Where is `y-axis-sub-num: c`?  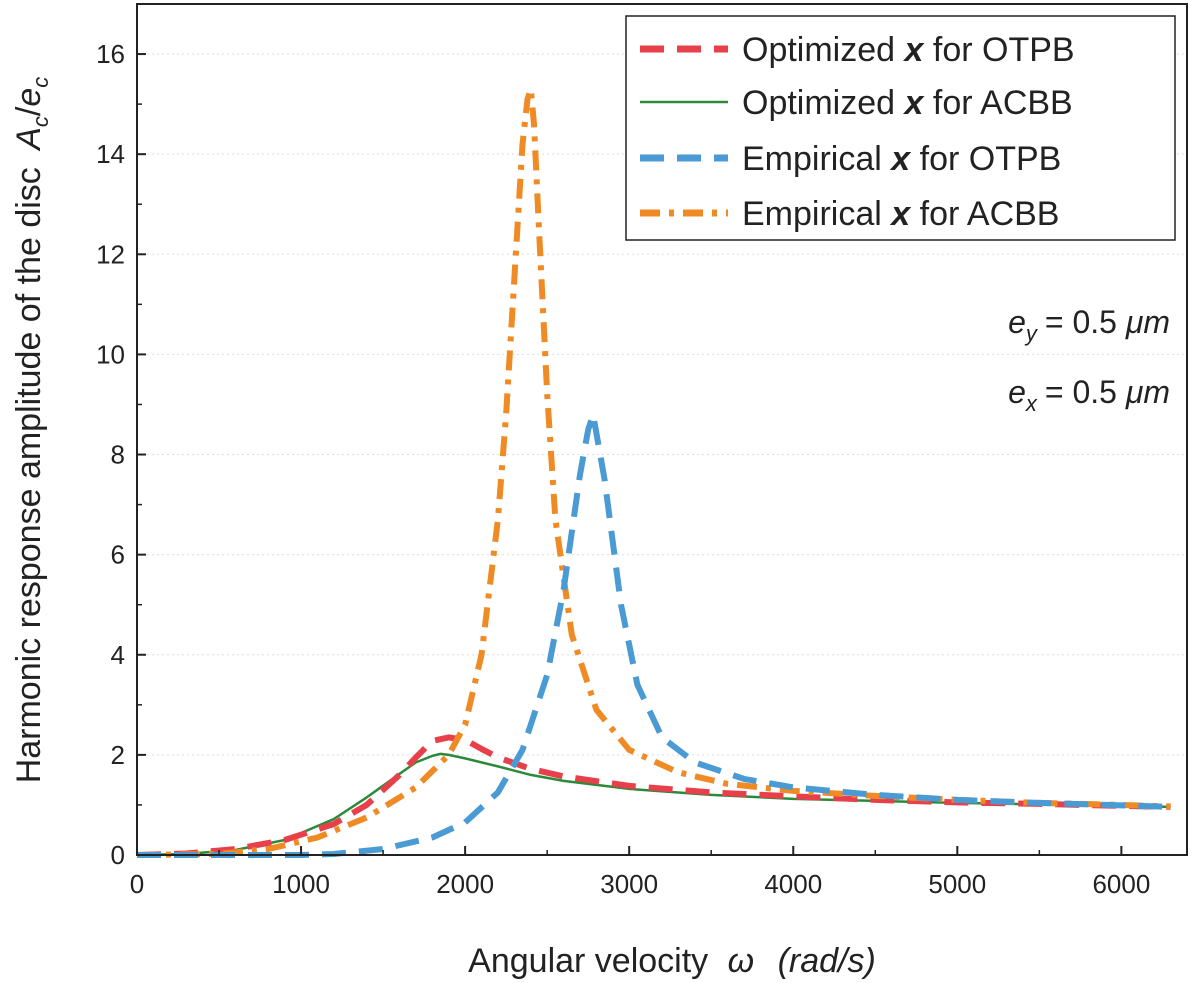
y-axis-sub-num: c is located at coordinates (40, 121).